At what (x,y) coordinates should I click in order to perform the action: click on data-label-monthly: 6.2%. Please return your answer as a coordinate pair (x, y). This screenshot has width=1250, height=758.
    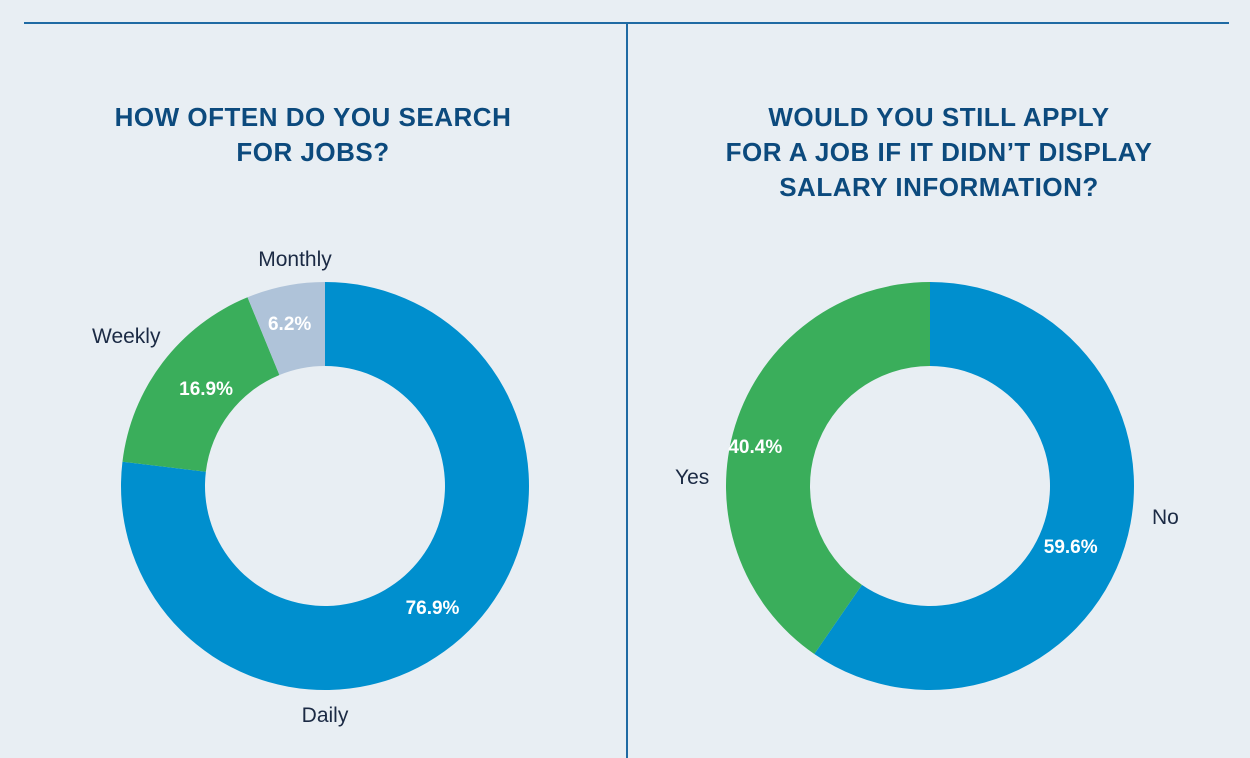
    Looking at the image, I should click on (289, 324).